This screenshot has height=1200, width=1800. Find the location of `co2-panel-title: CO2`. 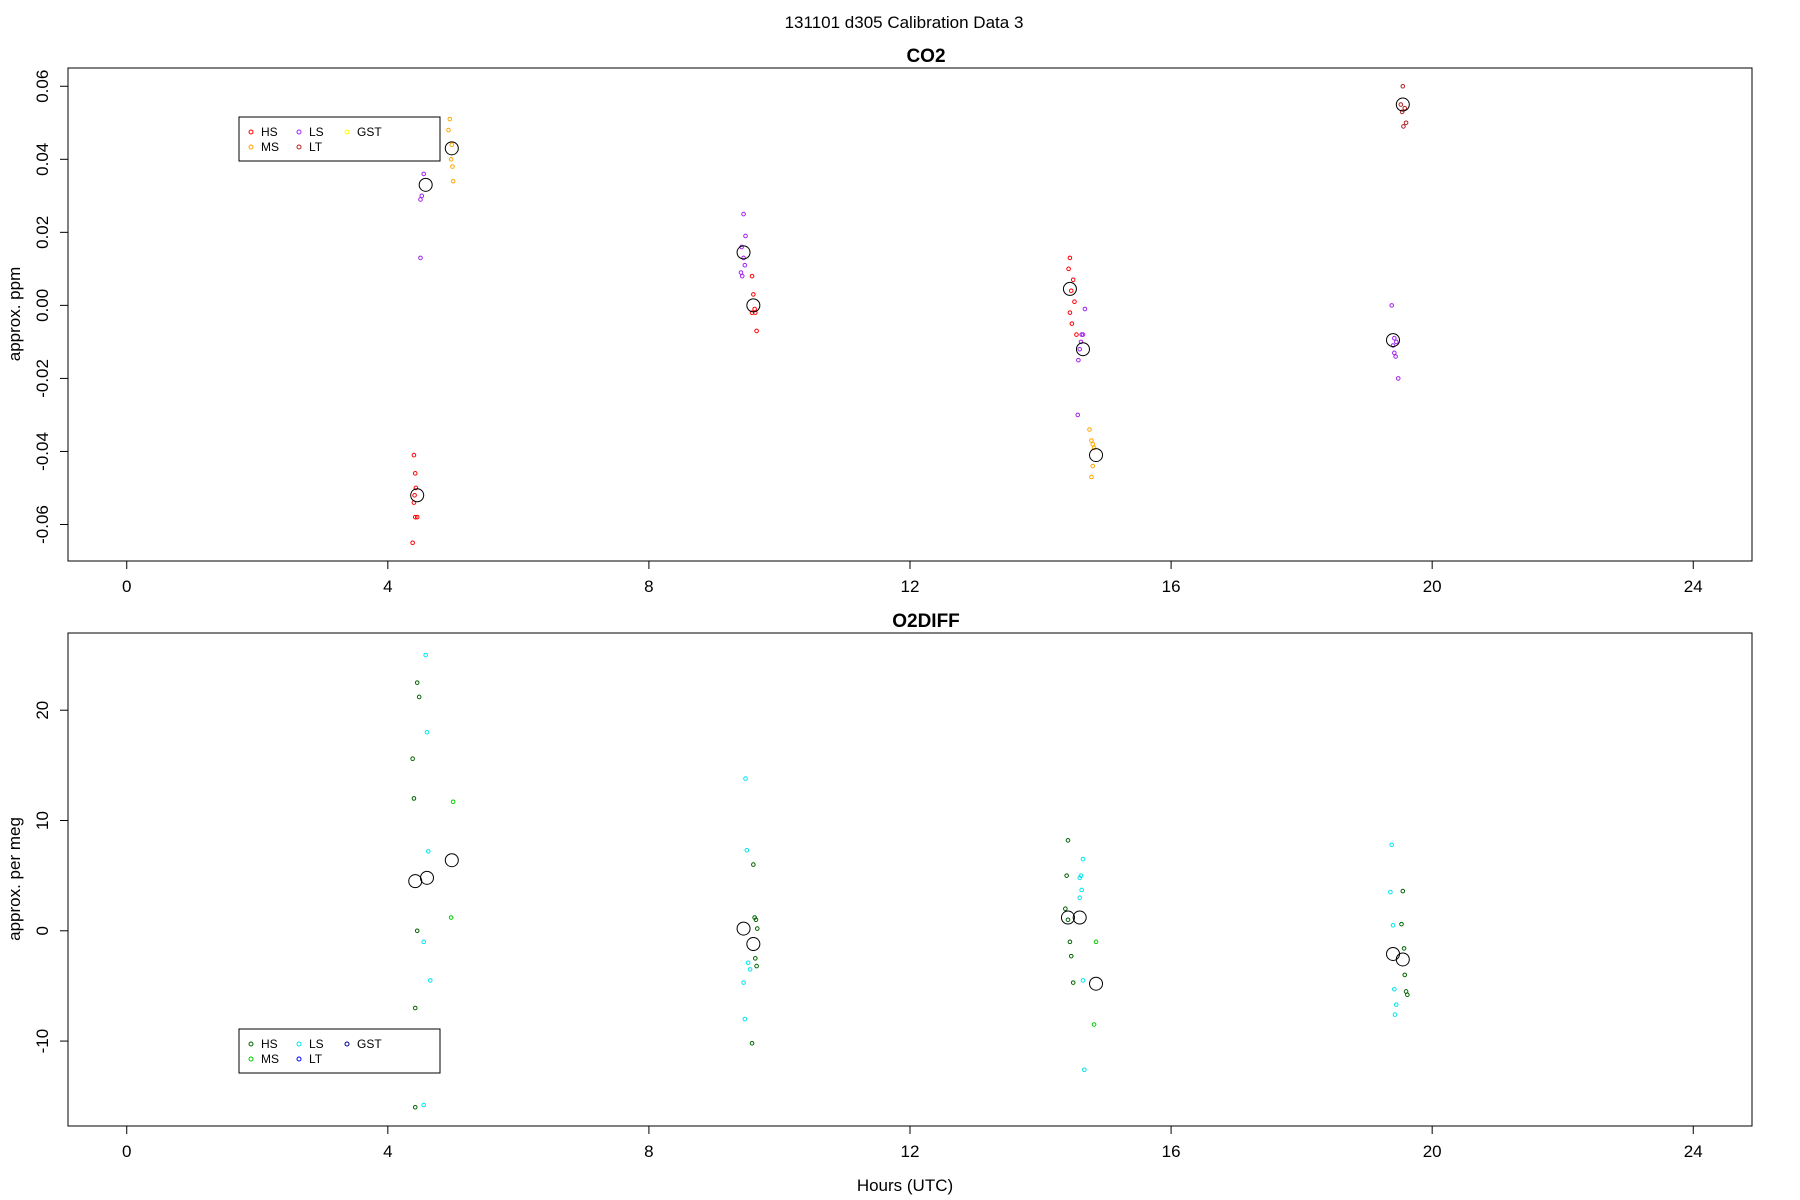

co2-panel-title: CO2 is located at coordinates (925, 56).